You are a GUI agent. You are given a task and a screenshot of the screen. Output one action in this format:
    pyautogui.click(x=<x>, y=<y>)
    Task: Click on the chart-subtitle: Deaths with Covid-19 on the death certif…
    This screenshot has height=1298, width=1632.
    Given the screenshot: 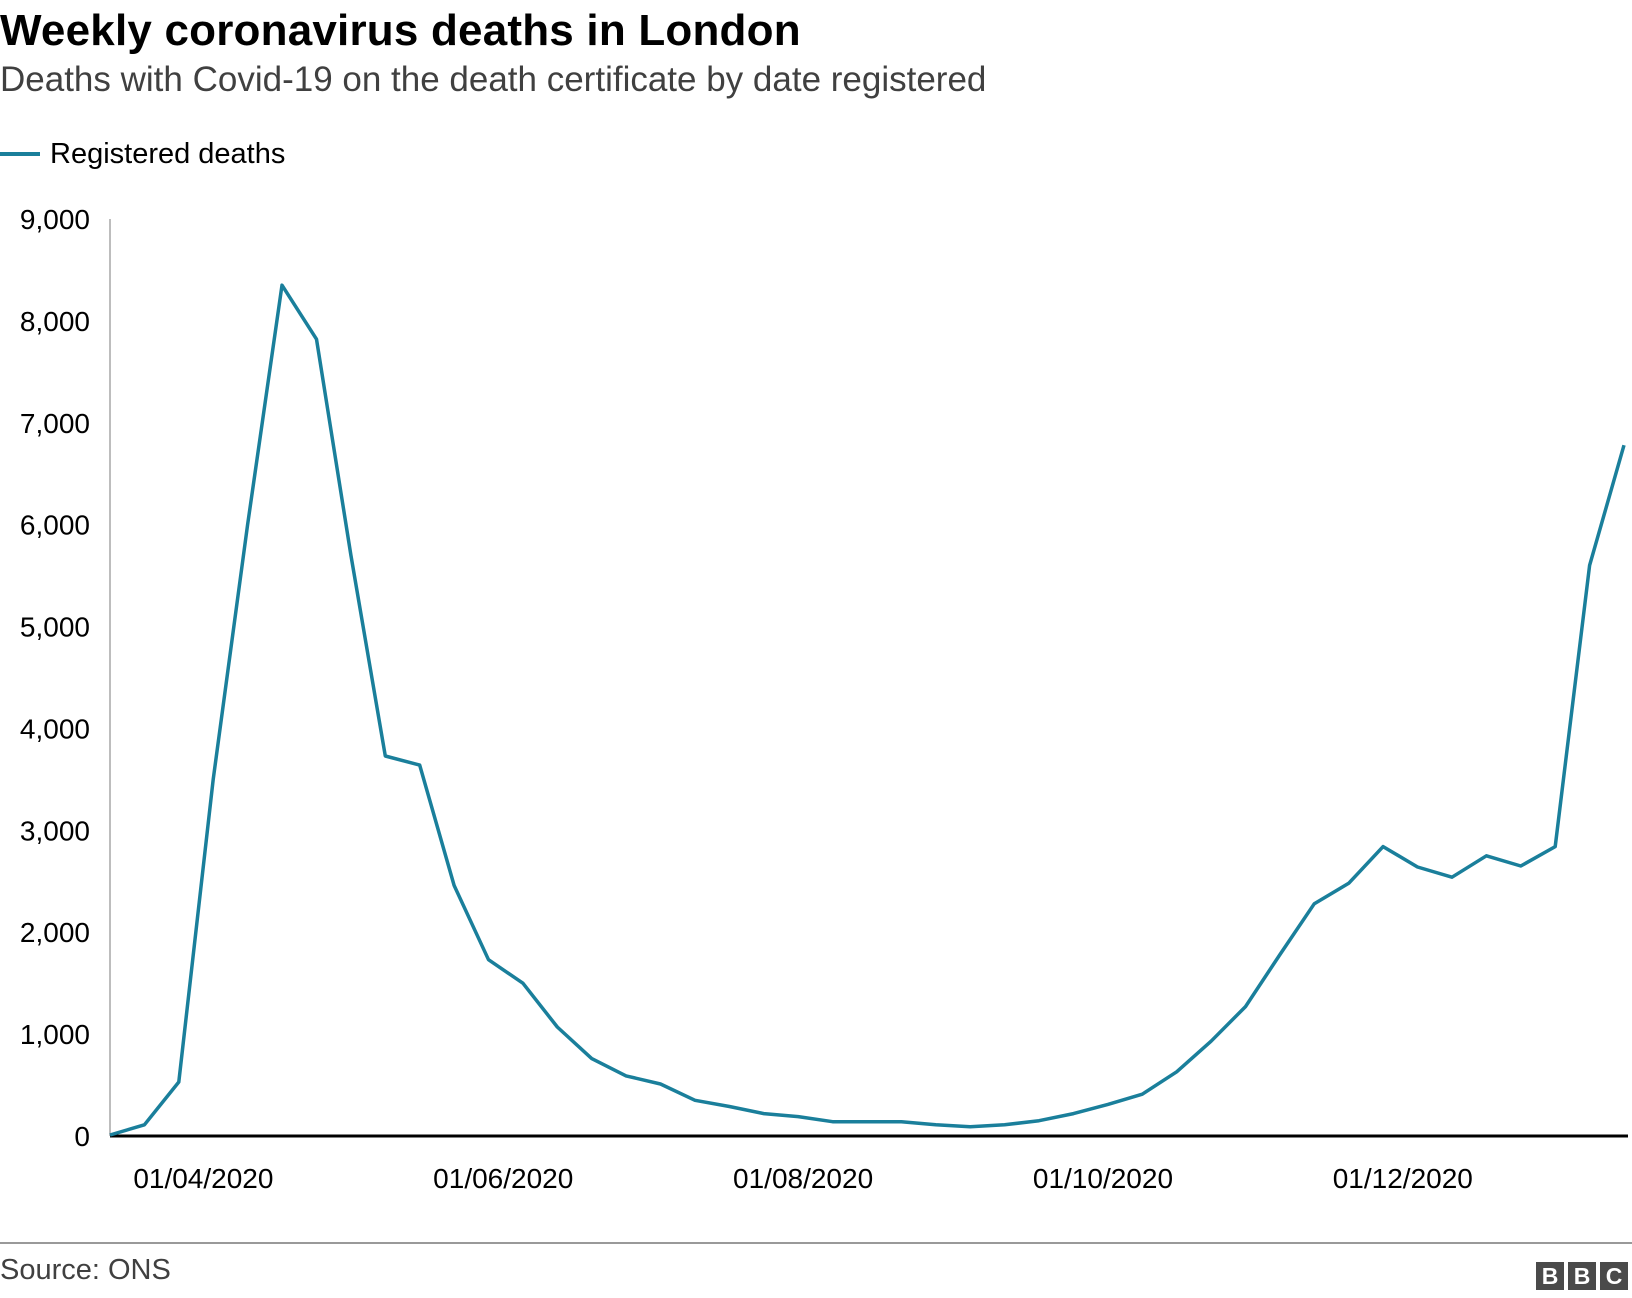 What is the action you would take?
    pyautogui.click(x=493, y=79)
    